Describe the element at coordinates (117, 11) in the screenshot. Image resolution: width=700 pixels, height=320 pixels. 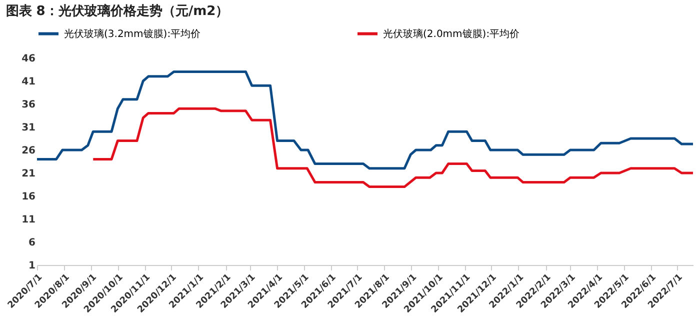
I see `chart-title: 图表 8：光伏玻璃价格走势（元/m2）` at that location.